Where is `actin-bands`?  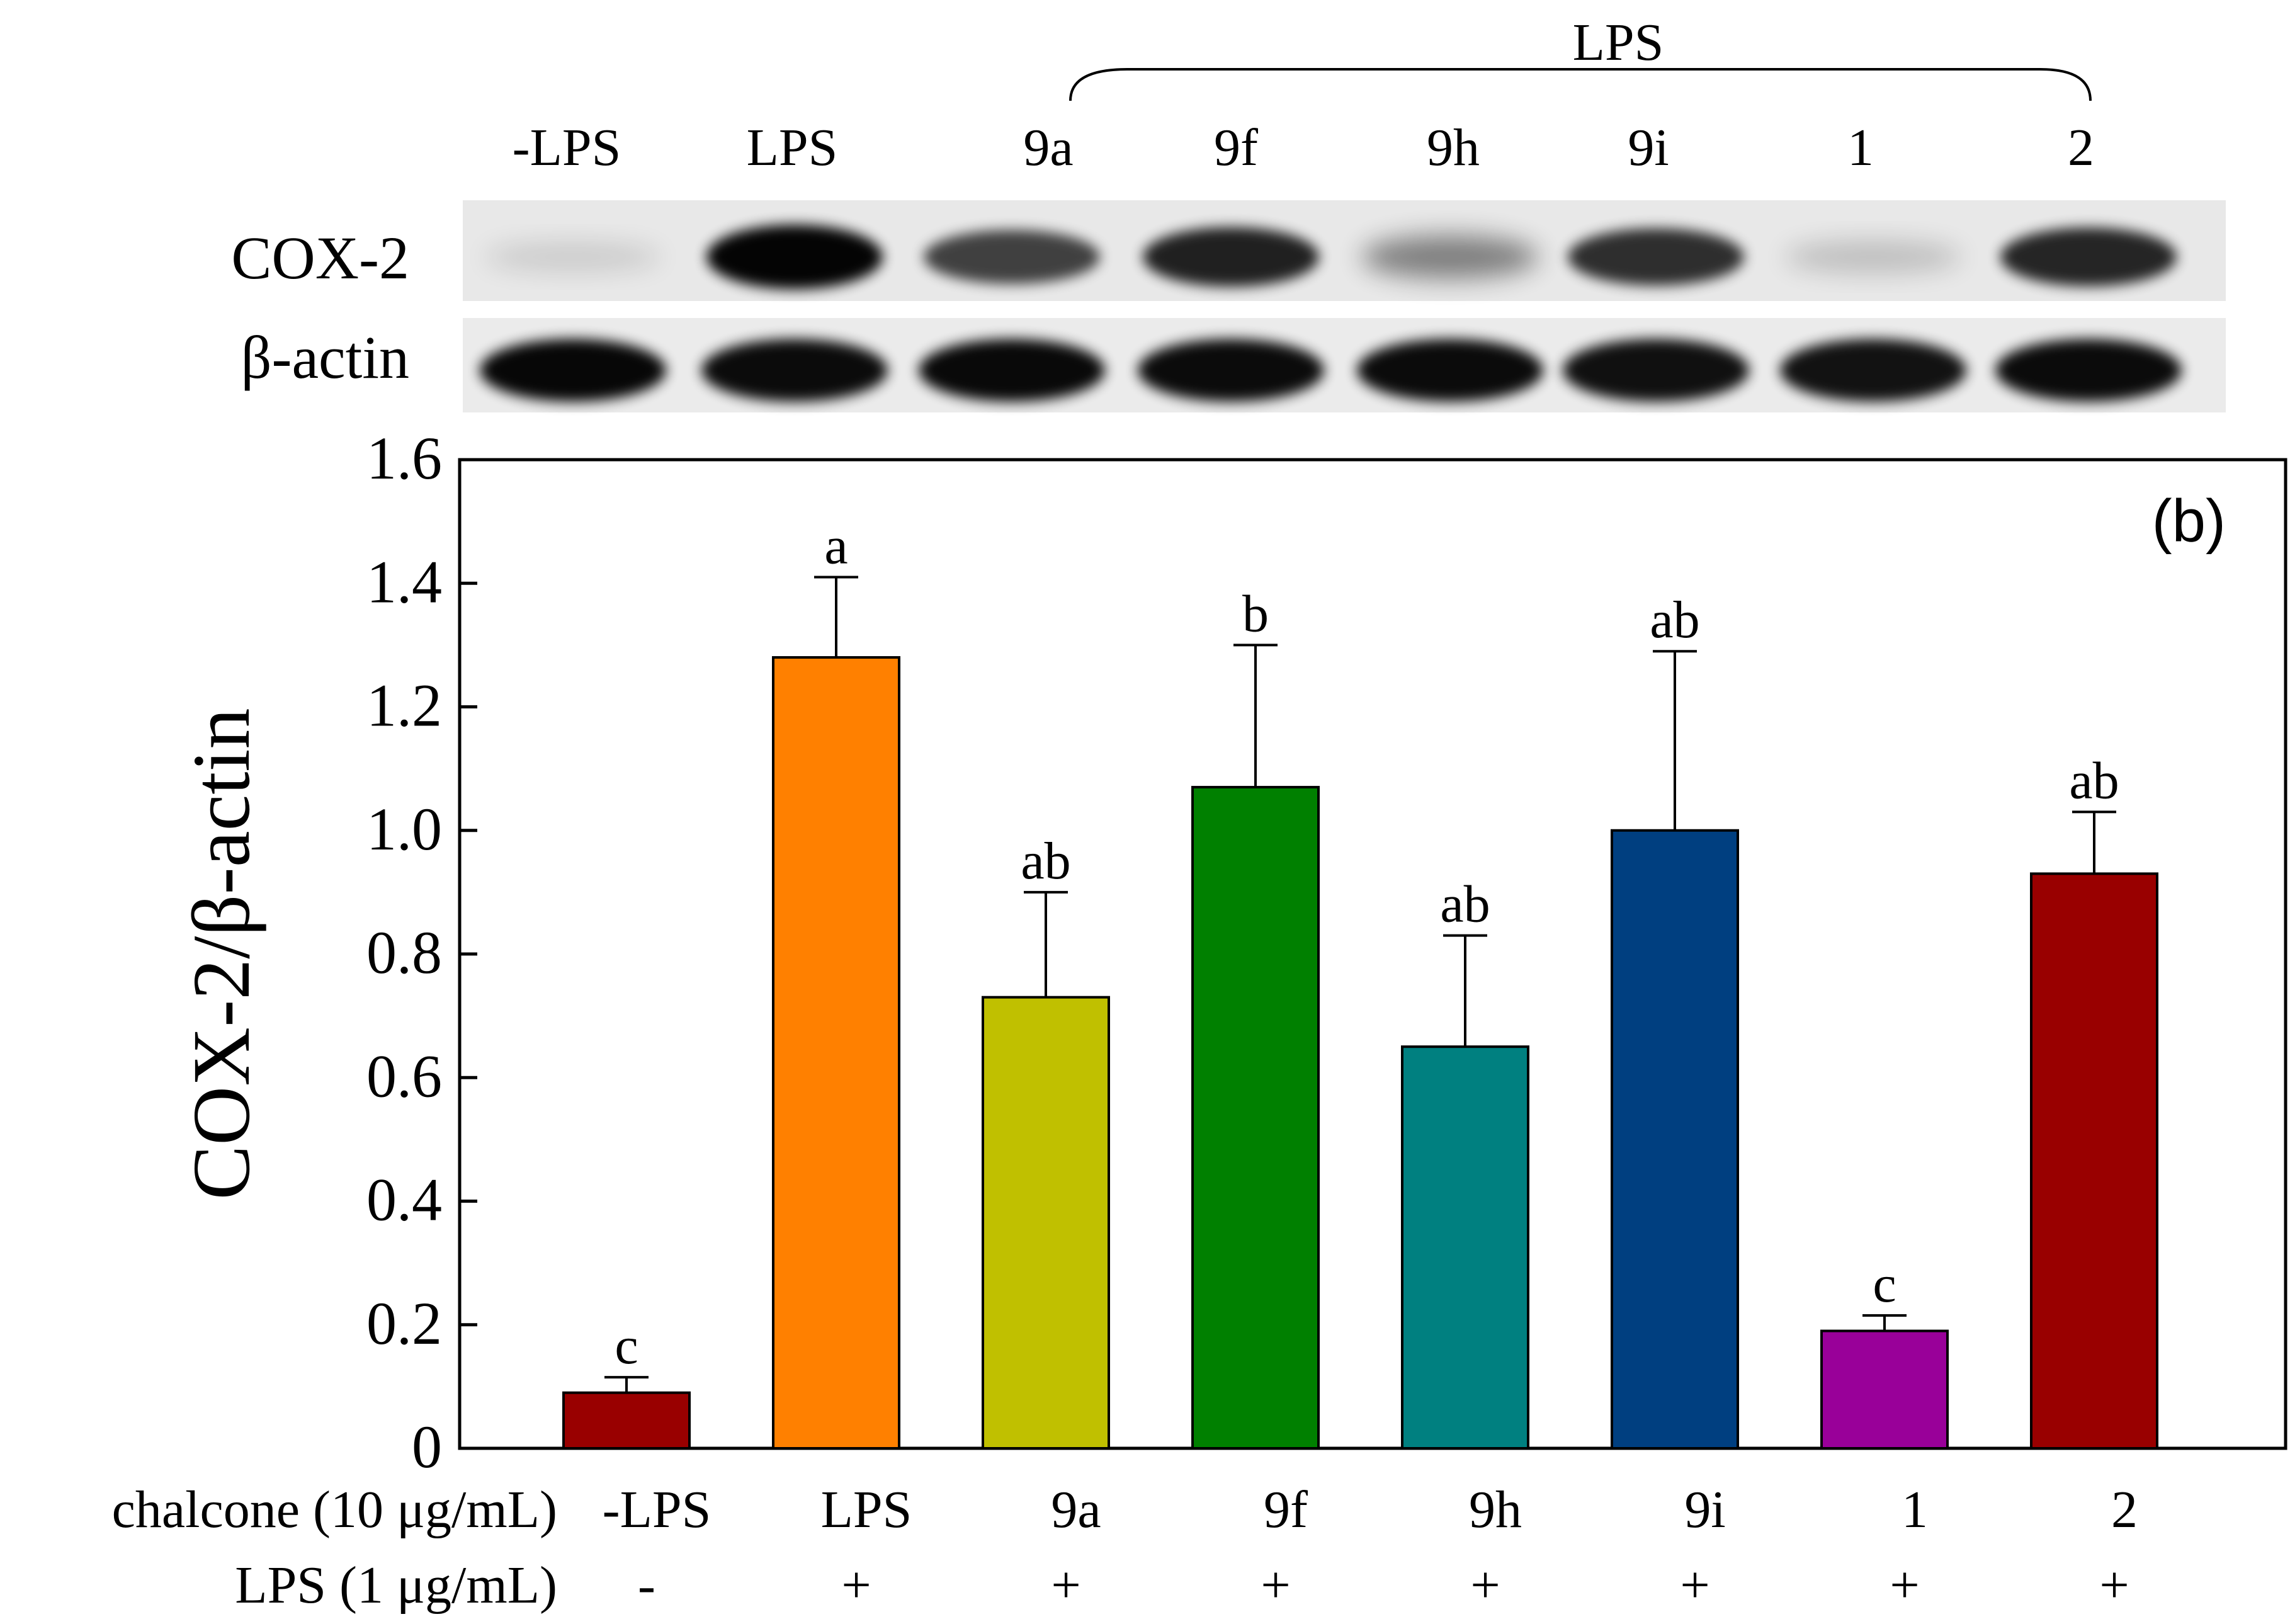
actin-bands is located at coordinates (1331, 370).